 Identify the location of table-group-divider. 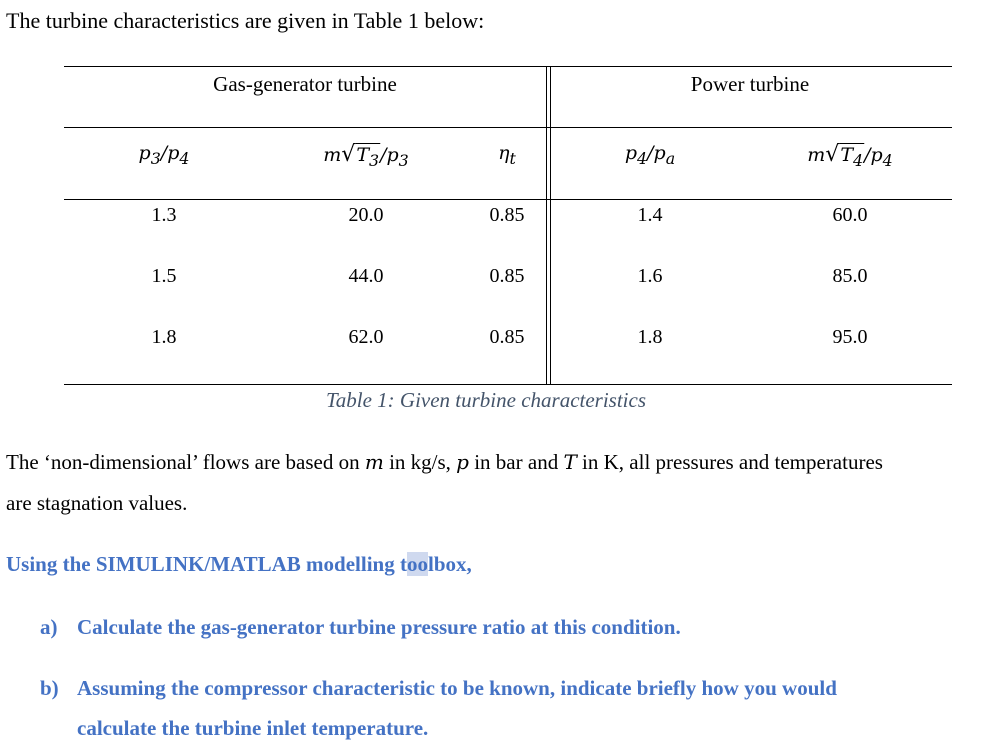
(548, 225).